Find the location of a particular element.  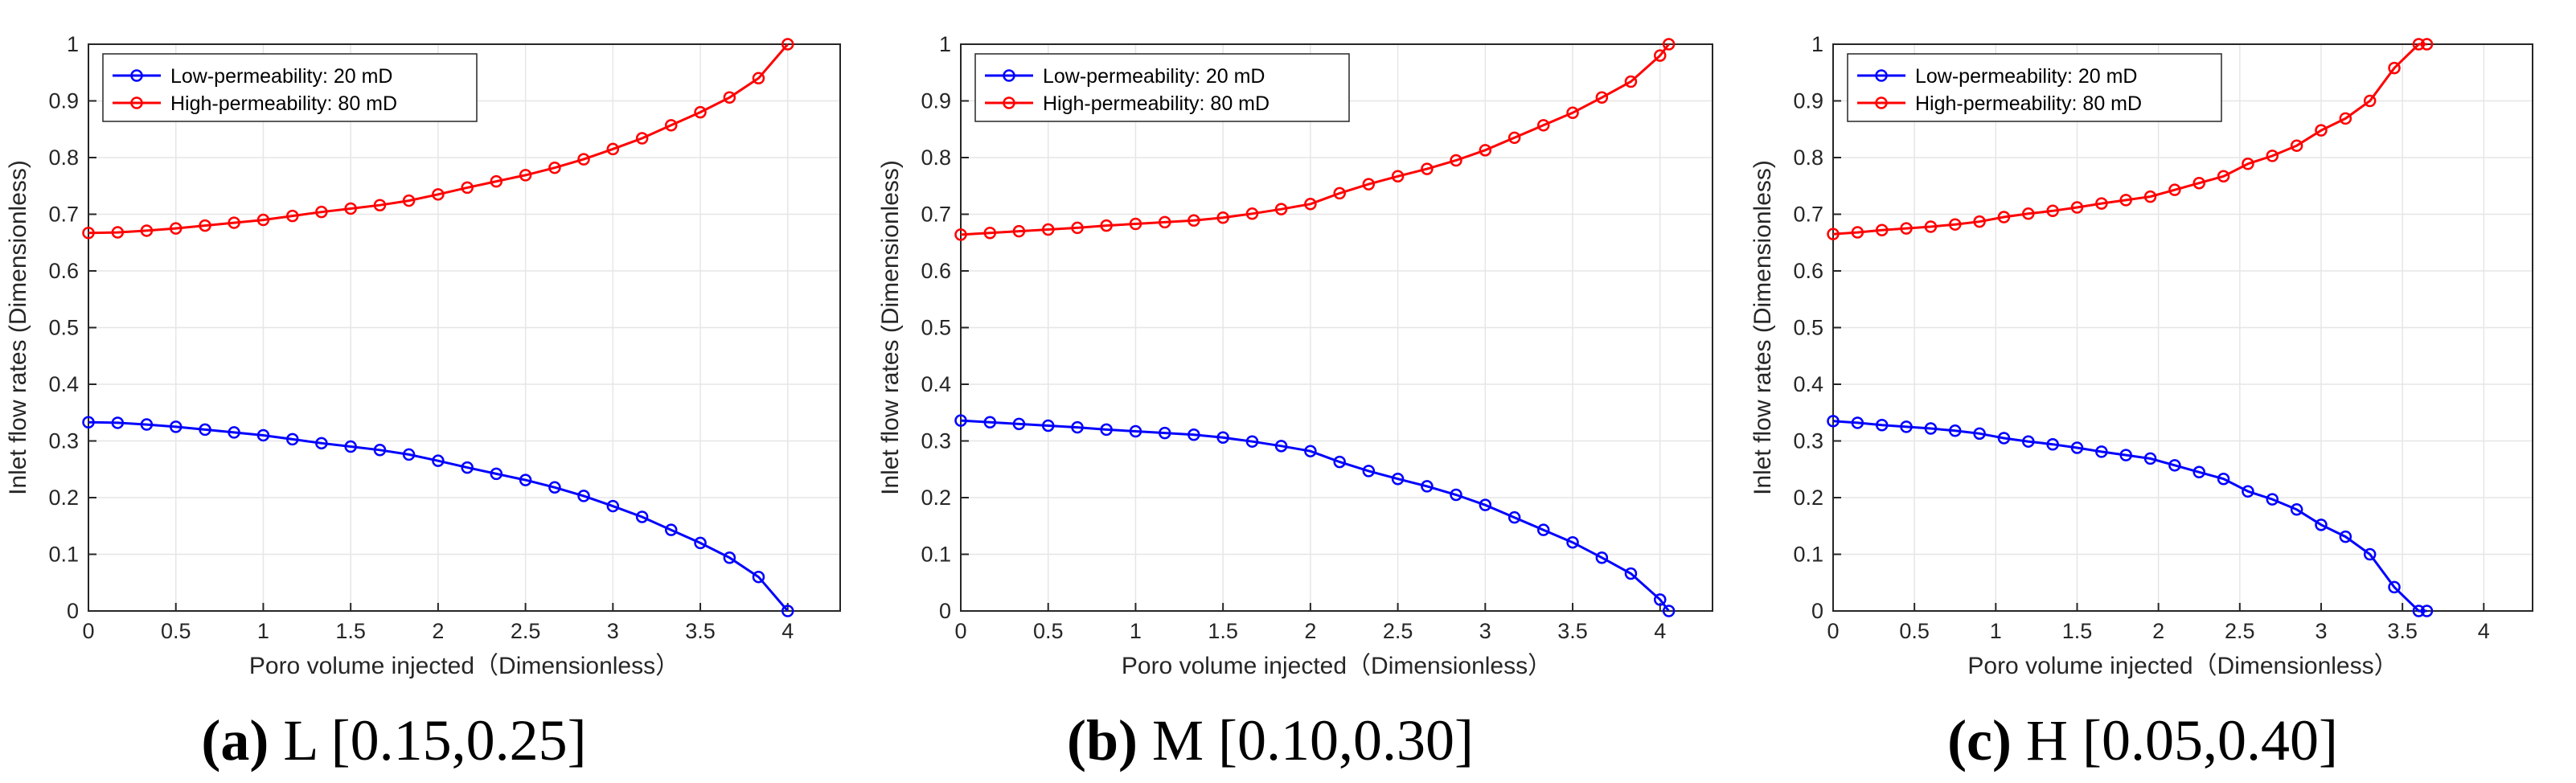

x-tick-label: 3.5 is located at coordinates (2402, 631).